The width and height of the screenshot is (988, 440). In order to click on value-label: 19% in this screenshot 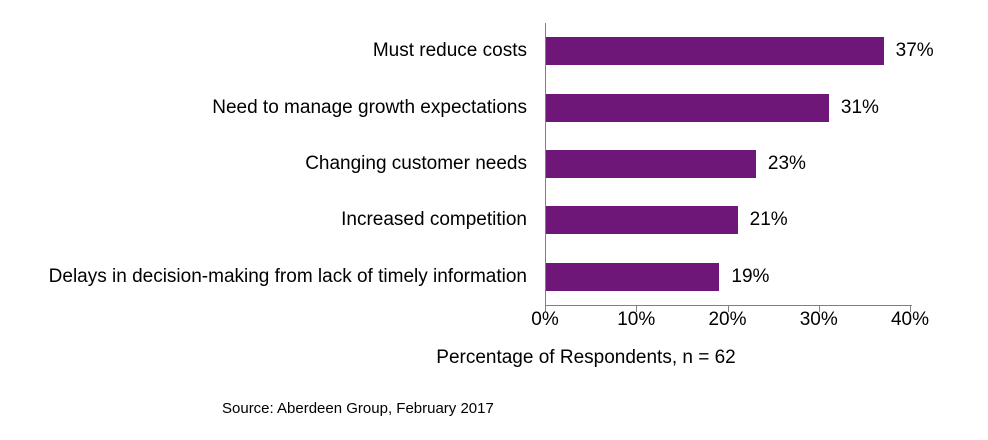, I will do `click(750, 276)`.